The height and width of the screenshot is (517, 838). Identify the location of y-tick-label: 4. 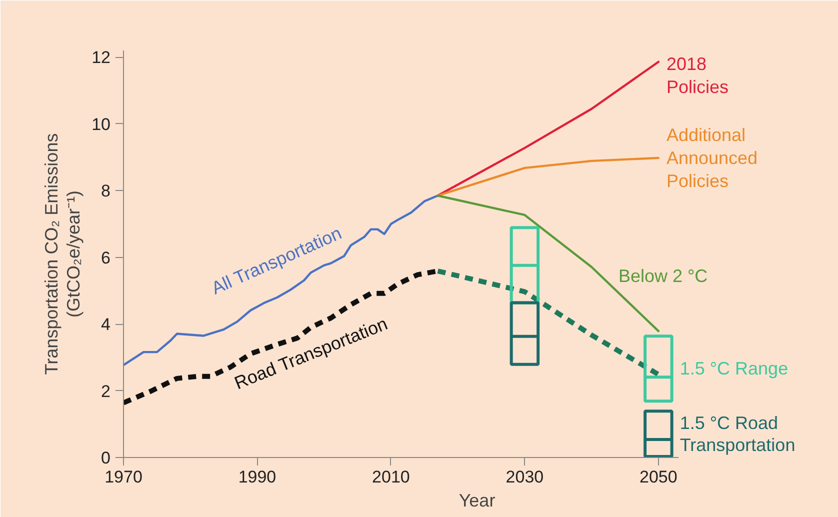
(106, 324).